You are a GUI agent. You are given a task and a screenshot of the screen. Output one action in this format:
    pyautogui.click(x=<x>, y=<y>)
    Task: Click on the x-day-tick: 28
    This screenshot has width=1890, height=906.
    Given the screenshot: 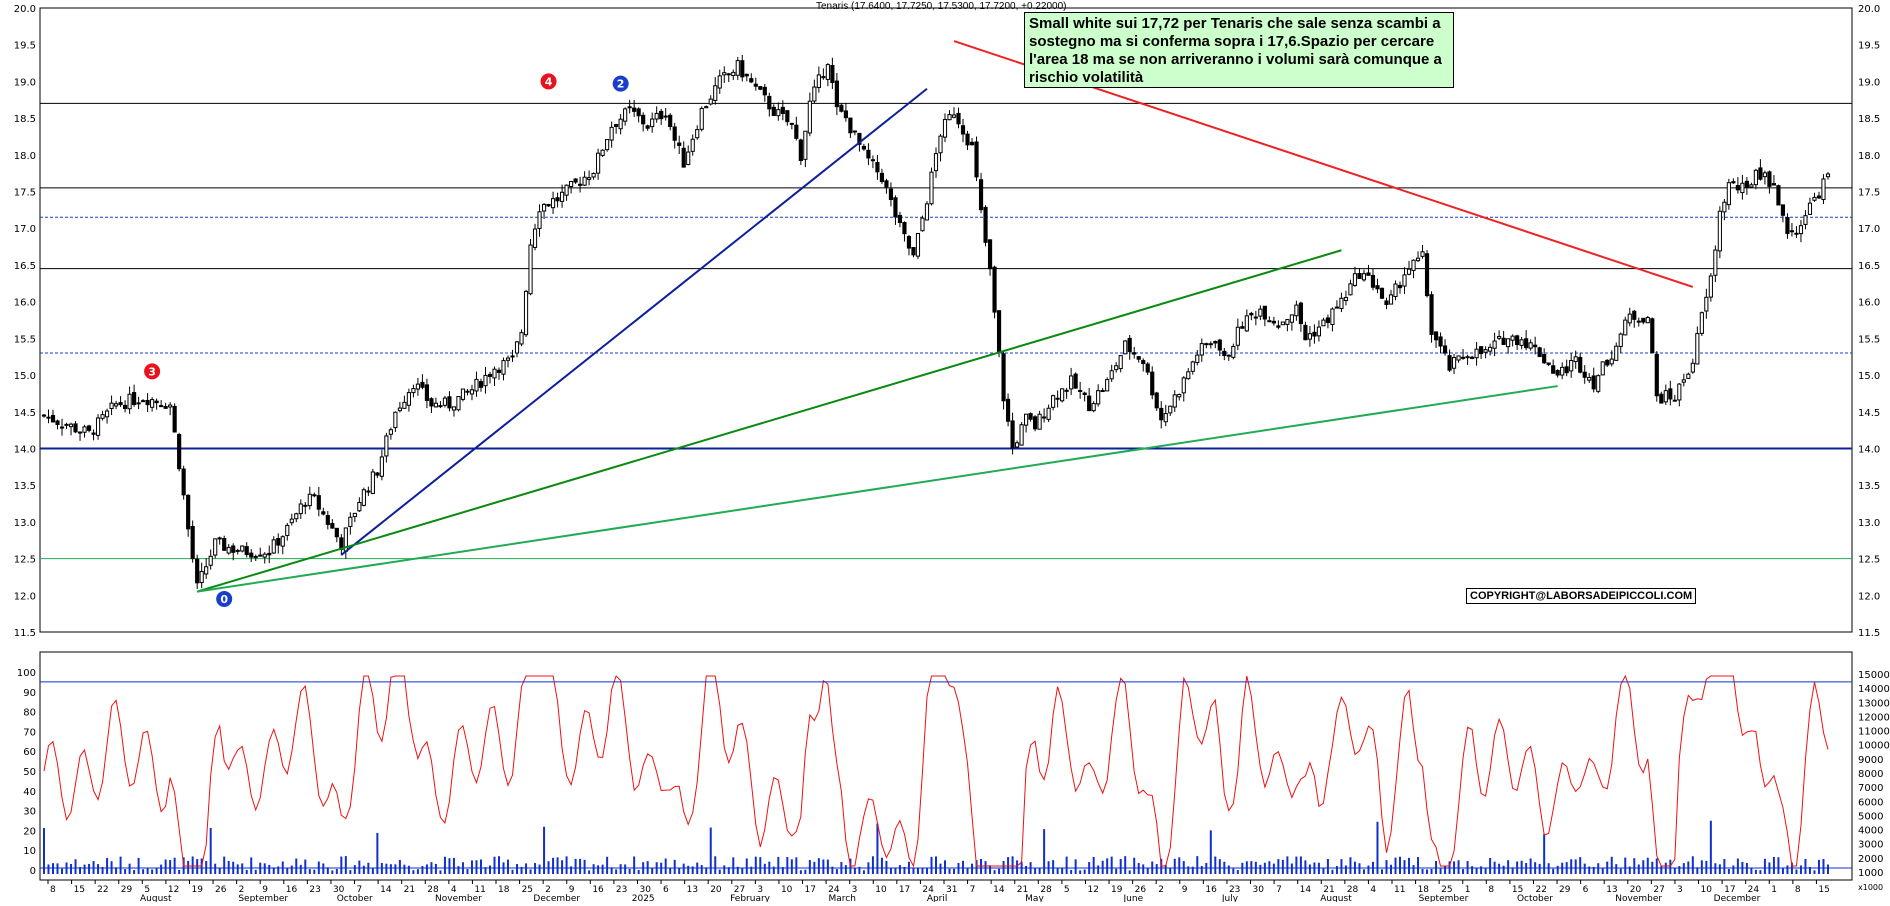 What is the action you would take?
    pyautogui.click(x=1353, y=890)
    